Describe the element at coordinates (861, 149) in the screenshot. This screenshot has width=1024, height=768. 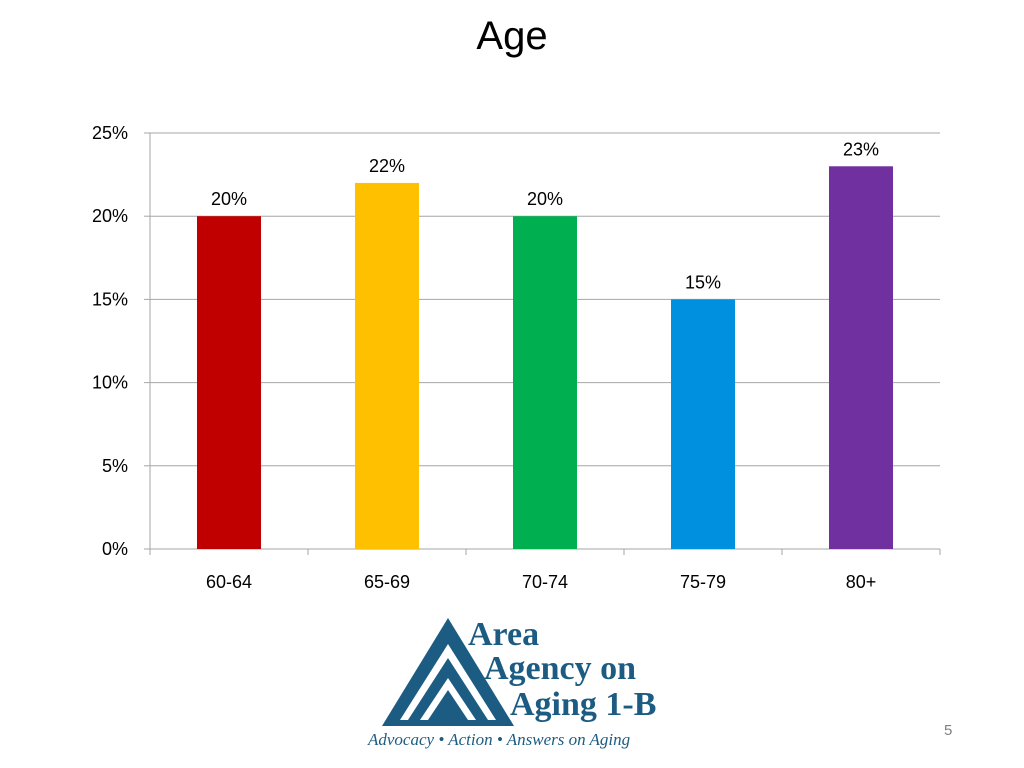
I see `data-label: 23%` at that location.